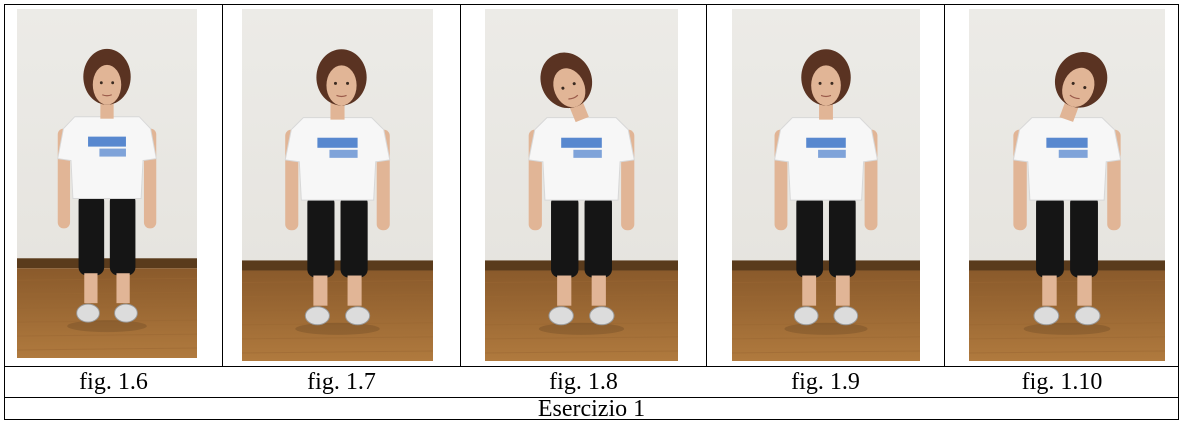 The width and height of the screenshot is (1186, 425). What do you see at coordinates (591, 409) in the screenshot?
I see `exercise-title: Esercizio 1` at bounding box center [591, 409].